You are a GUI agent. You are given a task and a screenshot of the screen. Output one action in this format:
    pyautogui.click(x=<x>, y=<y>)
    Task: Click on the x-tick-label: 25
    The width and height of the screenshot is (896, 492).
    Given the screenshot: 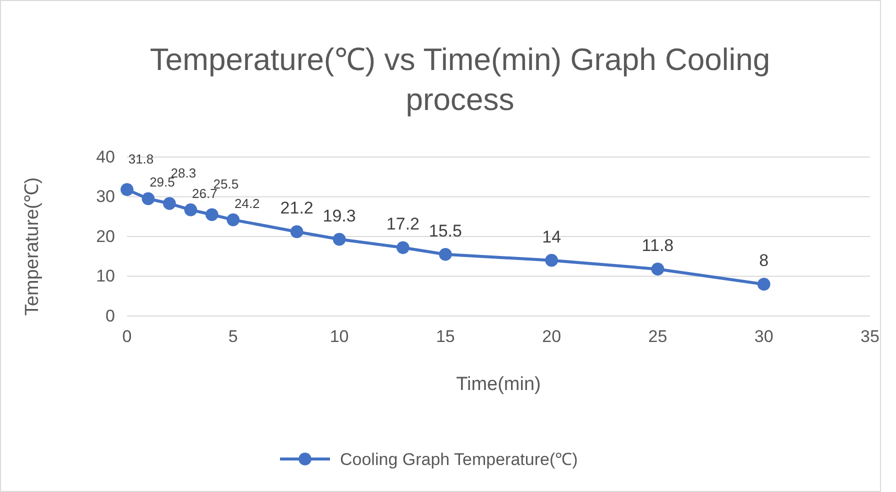 What is the action you would take?
    pyautogui.click(x=658, y=336)
    